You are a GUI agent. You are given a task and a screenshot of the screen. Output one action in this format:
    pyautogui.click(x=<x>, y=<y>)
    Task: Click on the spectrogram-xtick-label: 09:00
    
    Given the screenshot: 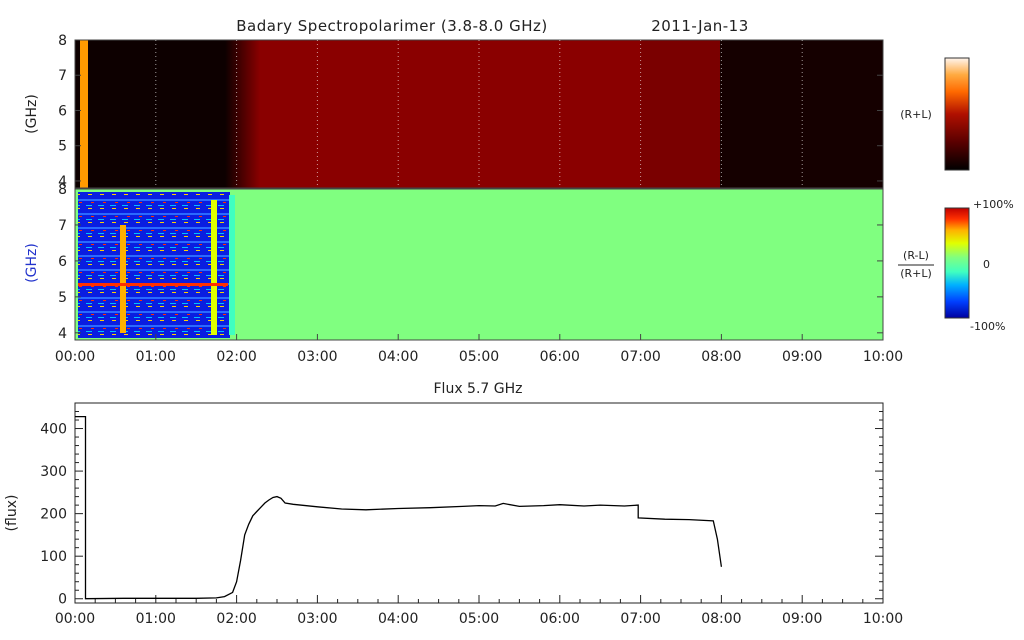 What is the action you would take?
    pyautogui.click(x=802, y=357)
    